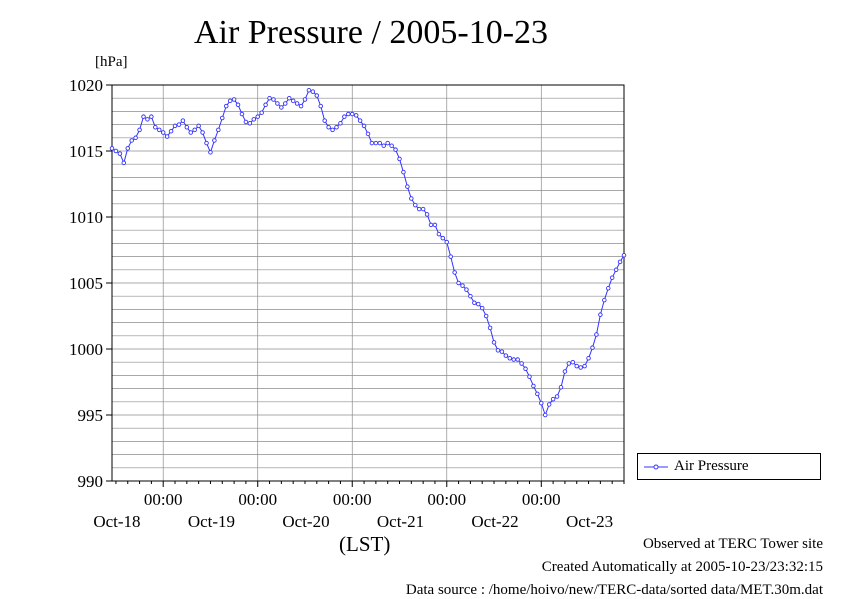 The width and height of the screenshot is (842, 599). What do you see at coordinates (211, 521) in the screenshot?
I see `x-date-label: Oct-19` at bounding box center [211, 521].